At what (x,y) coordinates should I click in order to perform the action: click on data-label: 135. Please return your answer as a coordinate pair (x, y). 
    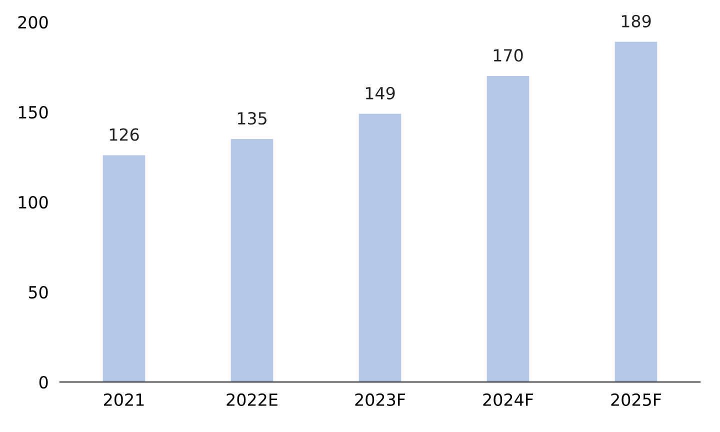
    Looking at the image, I should click on (252, 118).